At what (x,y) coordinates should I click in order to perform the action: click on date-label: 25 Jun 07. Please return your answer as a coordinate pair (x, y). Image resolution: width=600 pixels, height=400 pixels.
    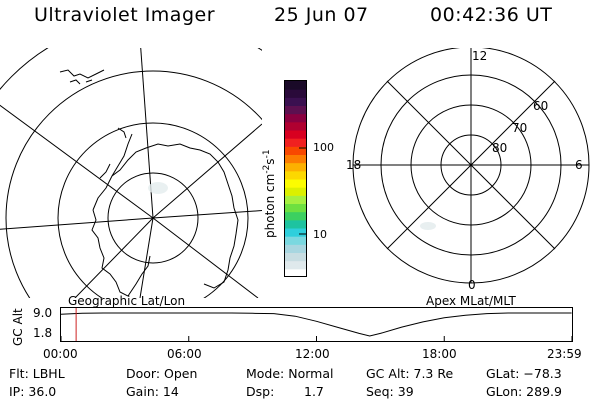
    Looking at the image, I should click on (321, 15).